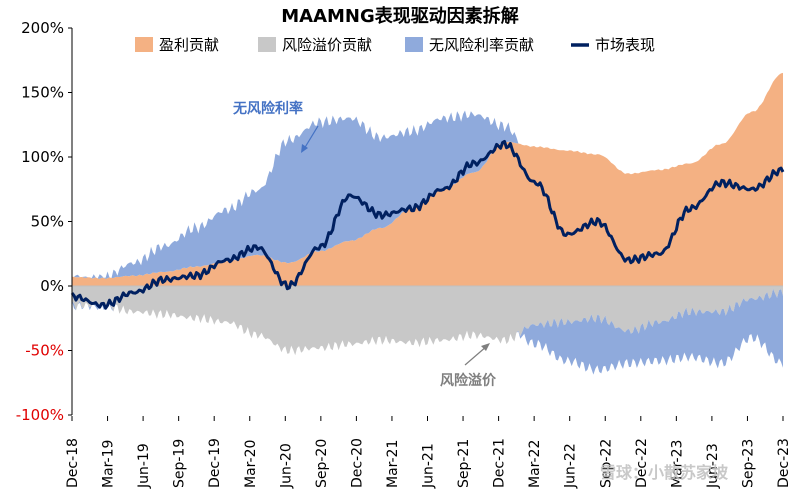  I want to click on annotation-arrowhead-risk-free-rate, so click(304, 148).